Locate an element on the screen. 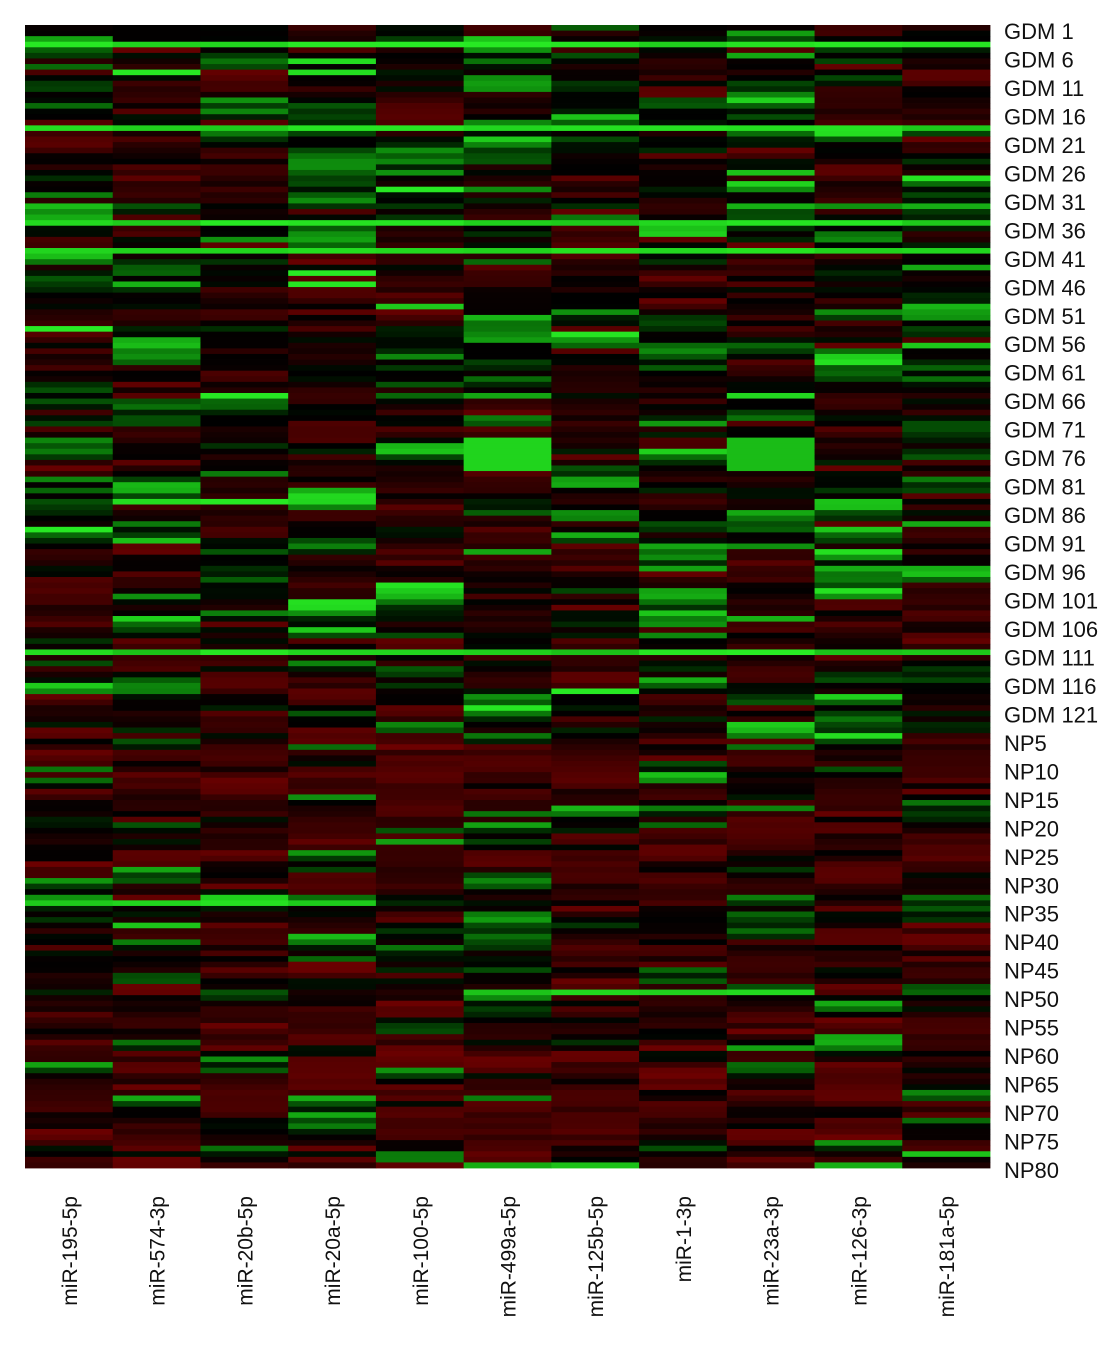 This screenshot has width=1120, height=1354. row-tick-label: NP35 is located at coordinates (1031, 914).